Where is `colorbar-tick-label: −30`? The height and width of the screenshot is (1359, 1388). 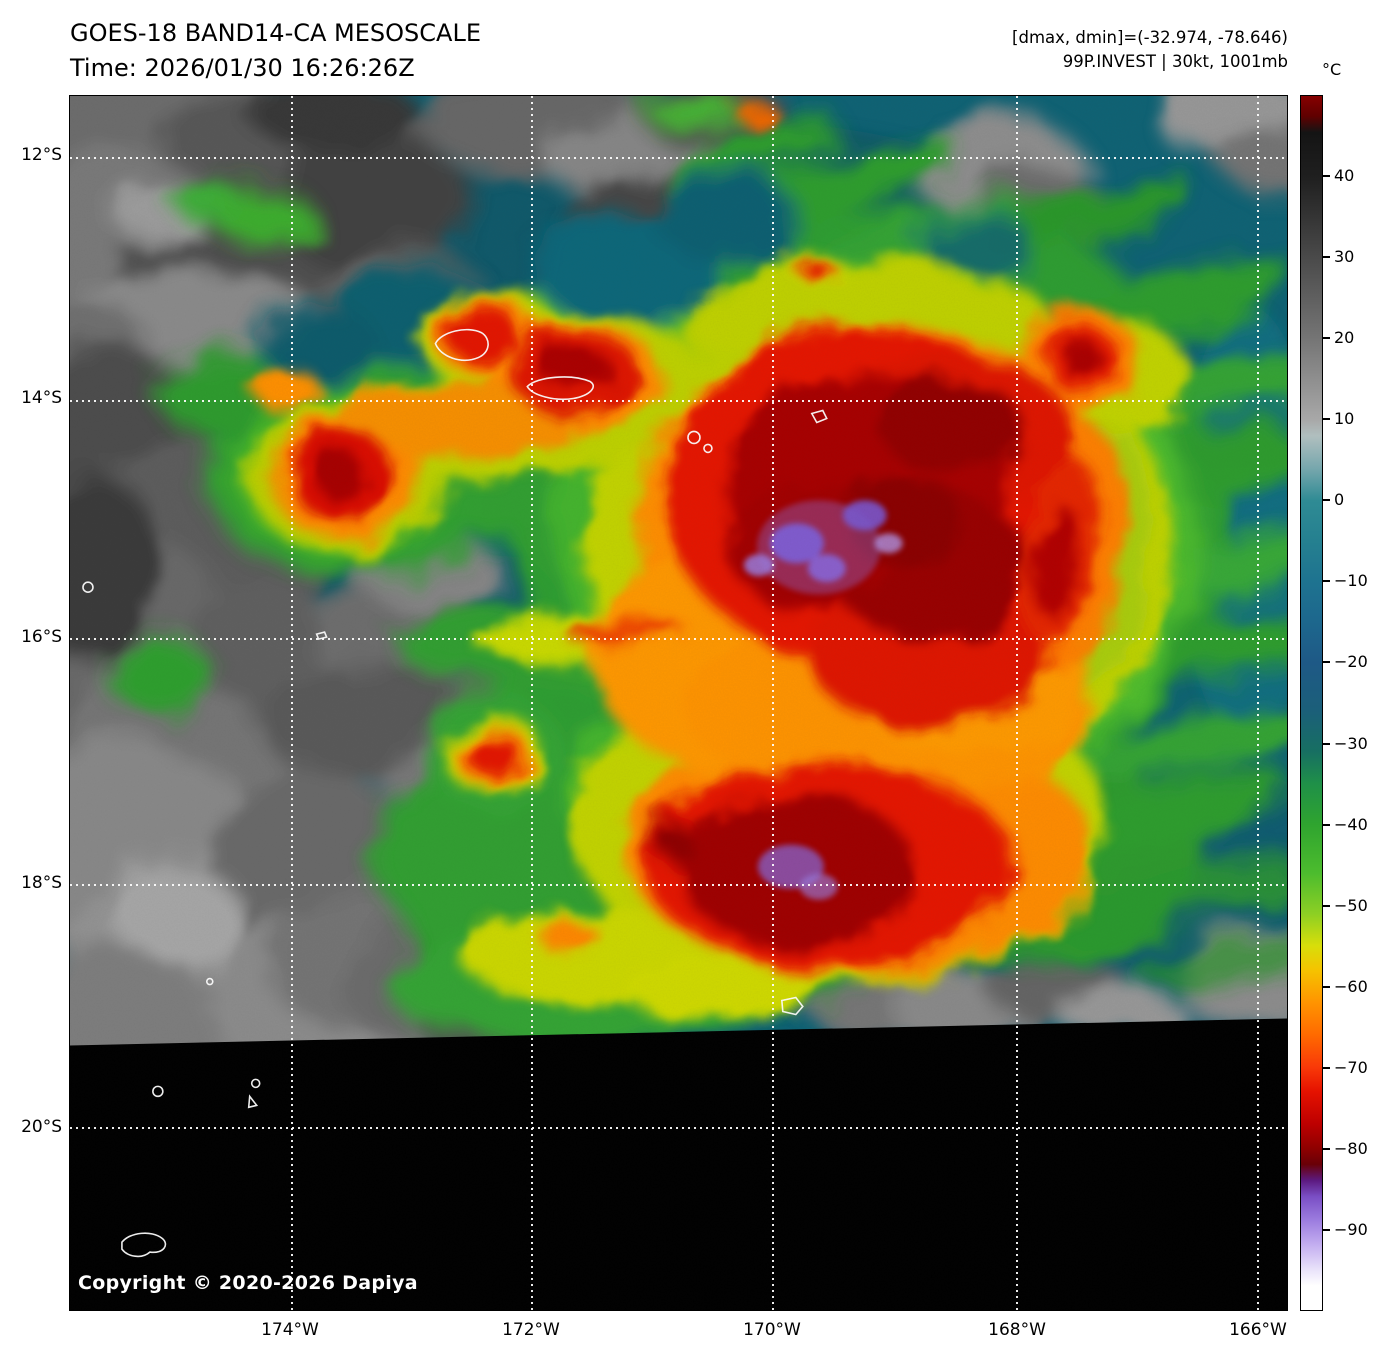
colorbar-tick-label: −30 is located at coordinates (1351, 743).